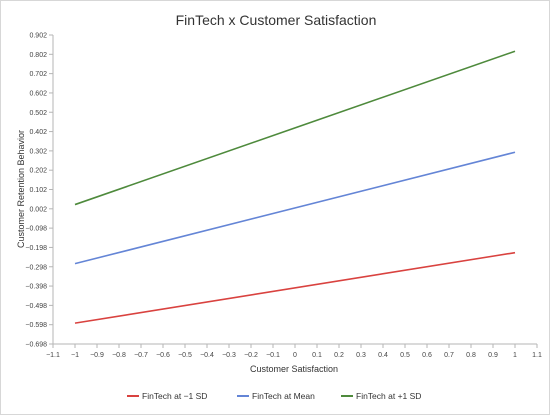  I want to click on x-tick-label: −0.2, so click(251, 355).